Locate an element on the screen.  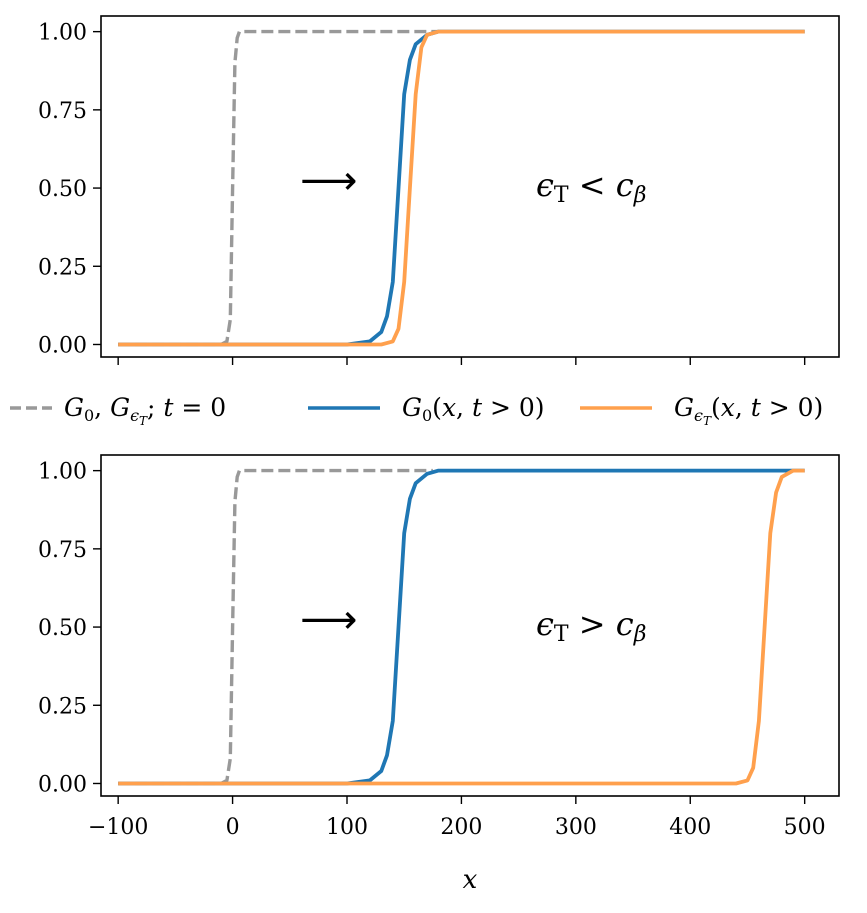
condition-annotation: ϵT < cβ is located at coordinates (591, 187).